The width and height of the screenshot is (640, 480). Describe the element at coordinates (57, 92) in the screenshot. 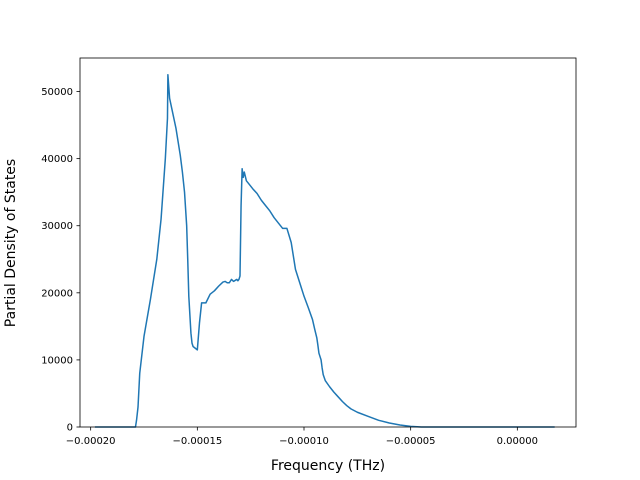

I see `y-tick-label: 50000` at that location.